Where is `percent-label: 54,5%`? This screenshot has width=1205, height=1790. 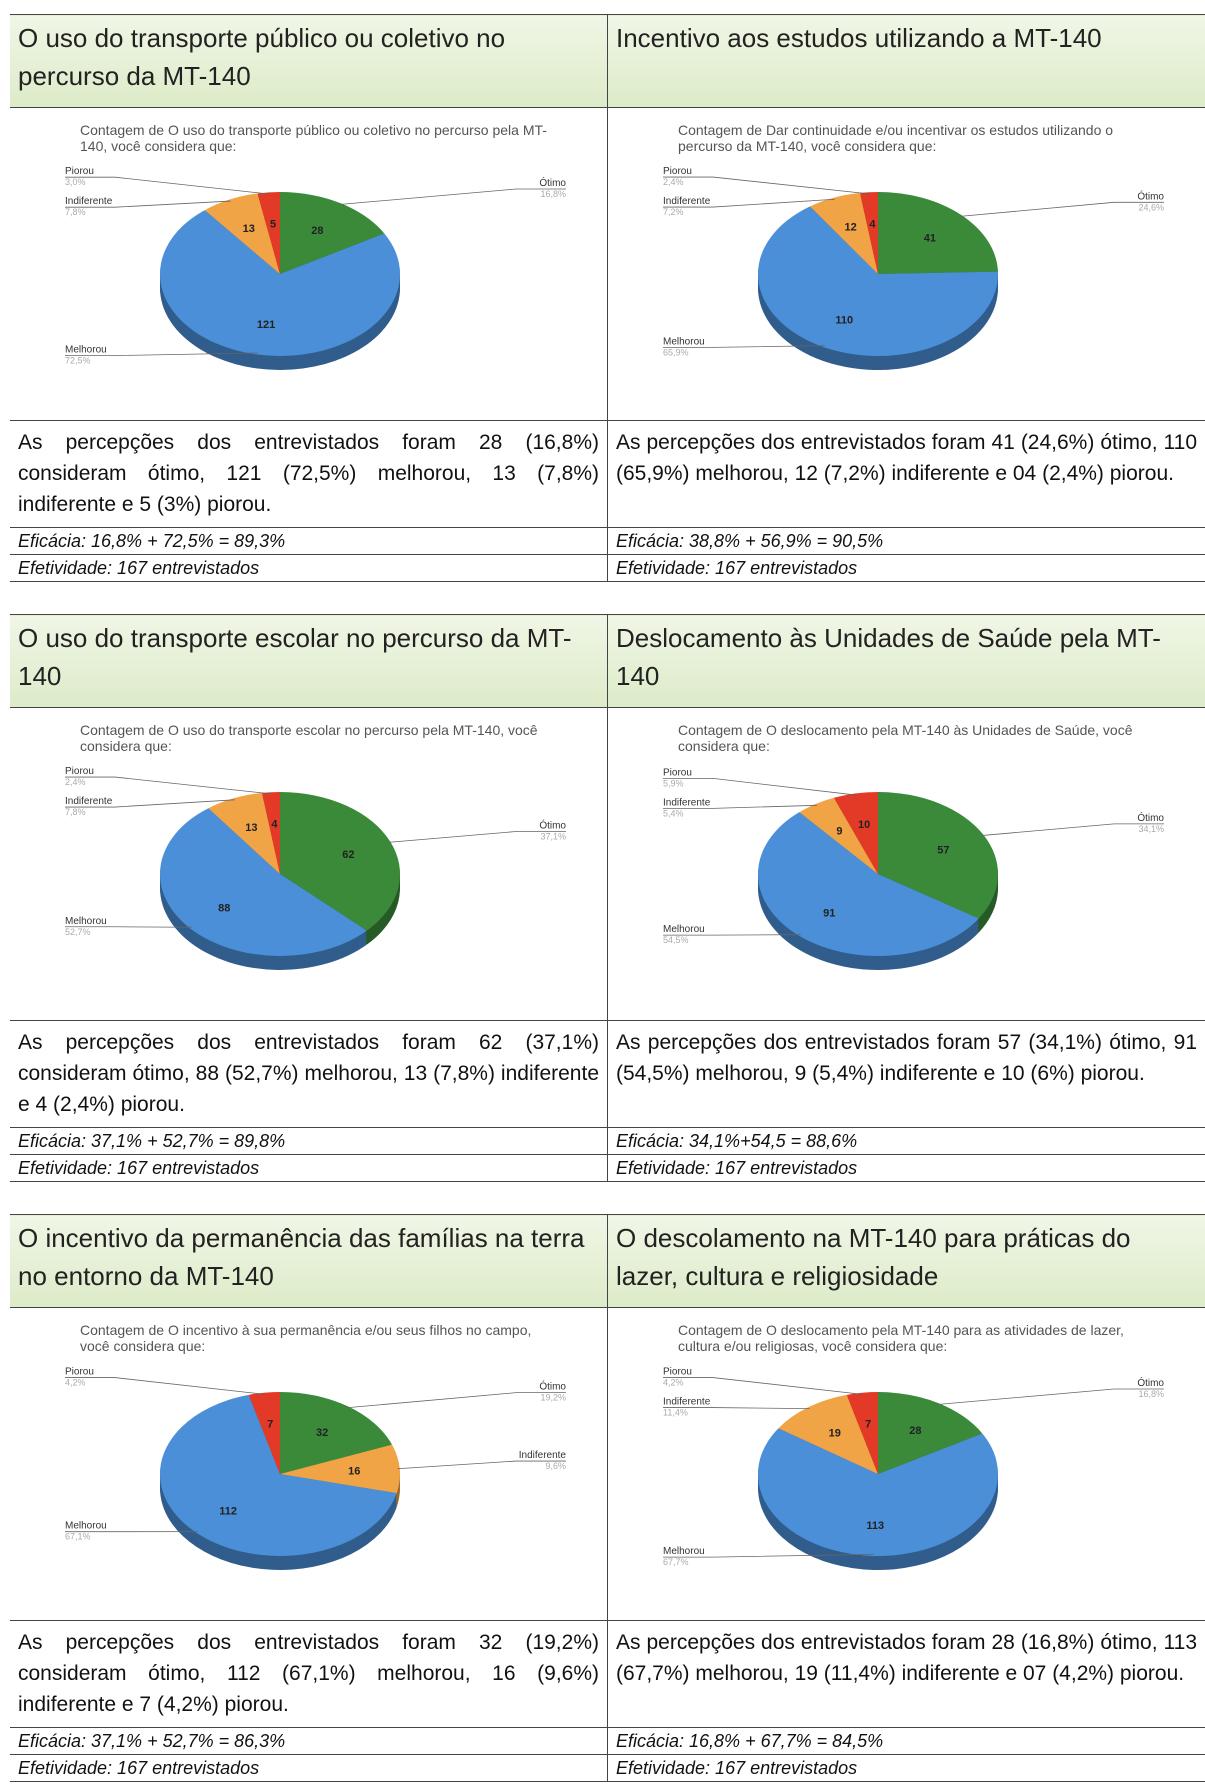 percent-label: 54,5% is located at coordinates (676, 940).